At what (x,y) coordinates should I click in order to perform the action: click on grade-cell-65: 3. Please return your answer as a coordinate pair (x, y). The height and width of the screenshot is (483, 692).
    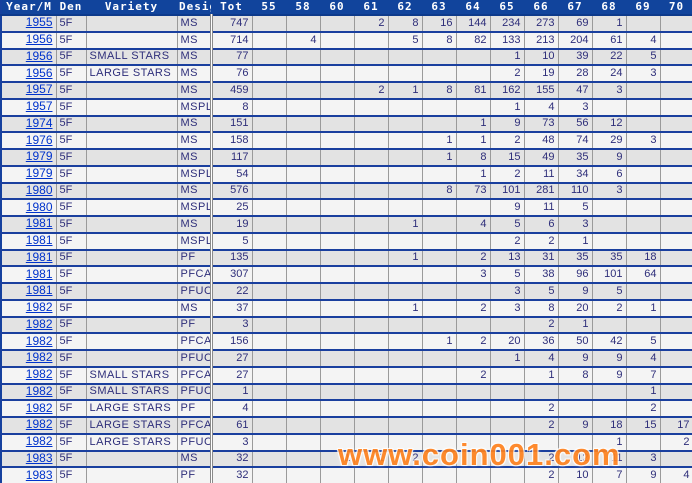
    Looking at the image, I should click on (507, 308).